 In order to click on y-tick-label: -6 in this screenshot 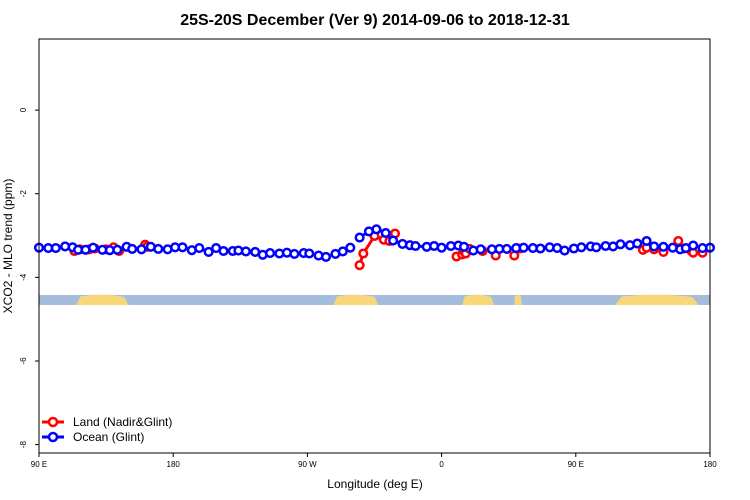, I will do `click(23, 361)`.